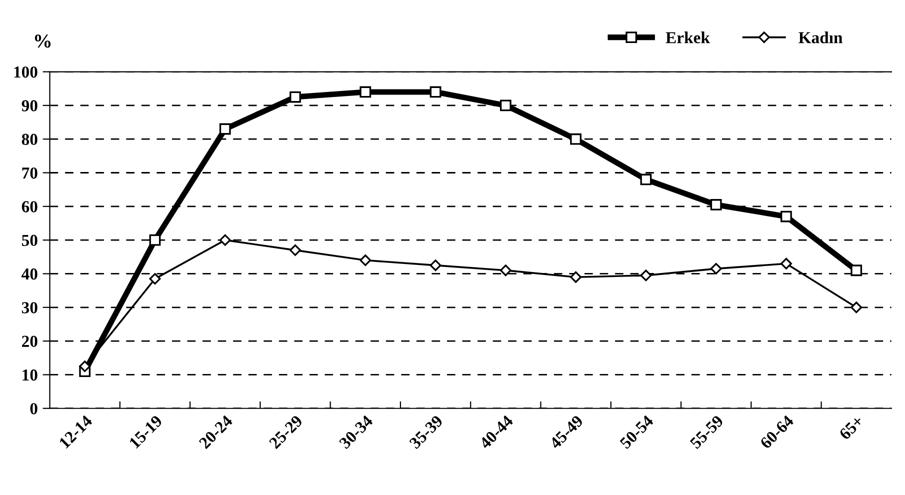 Image resolution: width=905 pixels, height=495 pixels. What do you see at coordinates (688, 38) in the screenshot?
I see `legend-label: Erkek` at bounding box center [688, 38].